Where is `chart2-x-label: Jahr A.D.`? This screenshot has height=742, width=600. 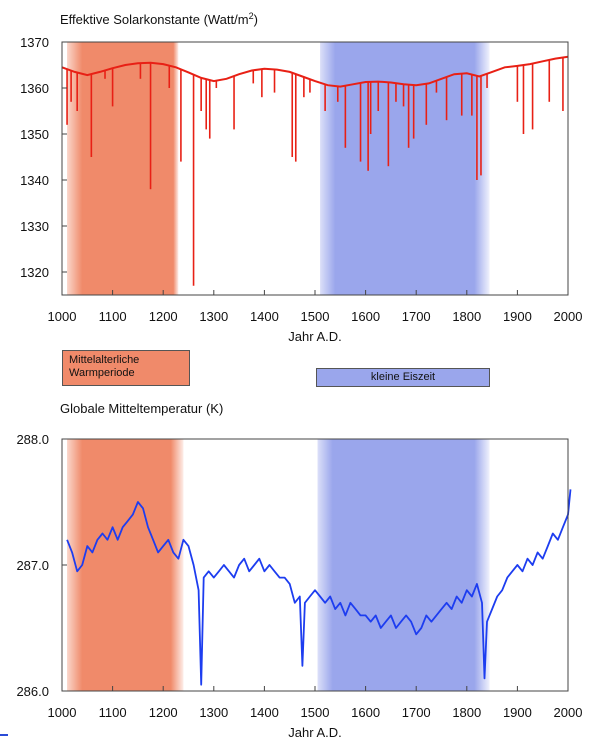 chart2-x-label: Jahr A.D. is located at coordinates (314, 732).